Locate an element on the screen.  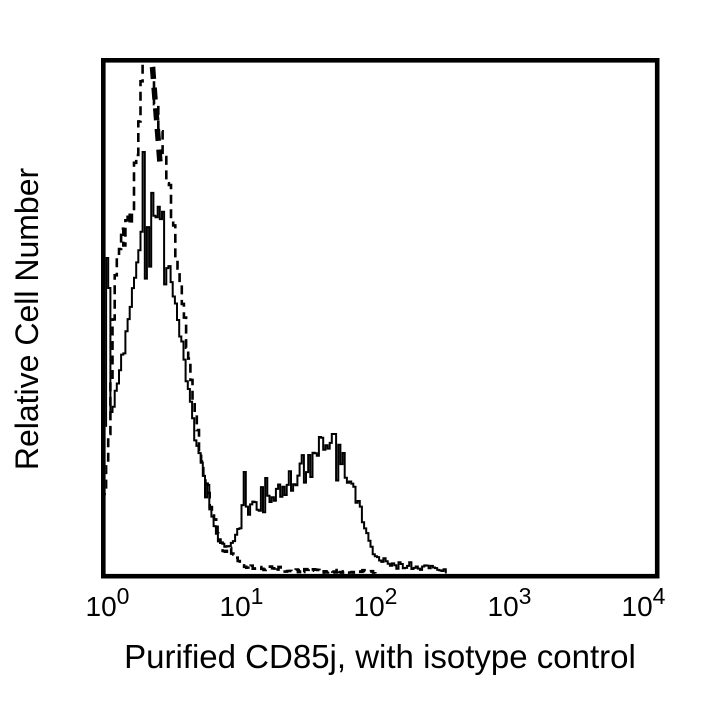
svg-text:Purified CD85j, with isotype c: Purified CD85j, with isotype control is located at coordinates (380, 656).